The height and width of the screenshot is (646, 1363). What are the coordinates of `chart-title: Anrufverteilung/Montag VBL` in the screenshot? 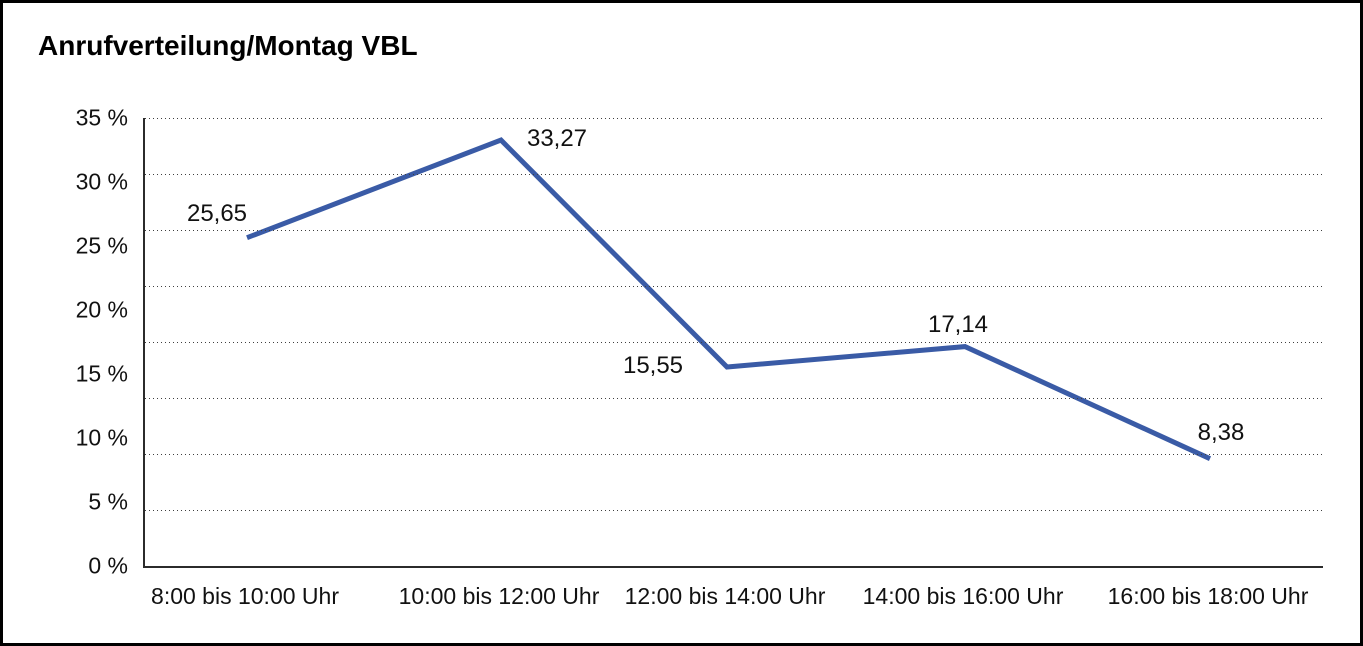 It's located at (228, 45).